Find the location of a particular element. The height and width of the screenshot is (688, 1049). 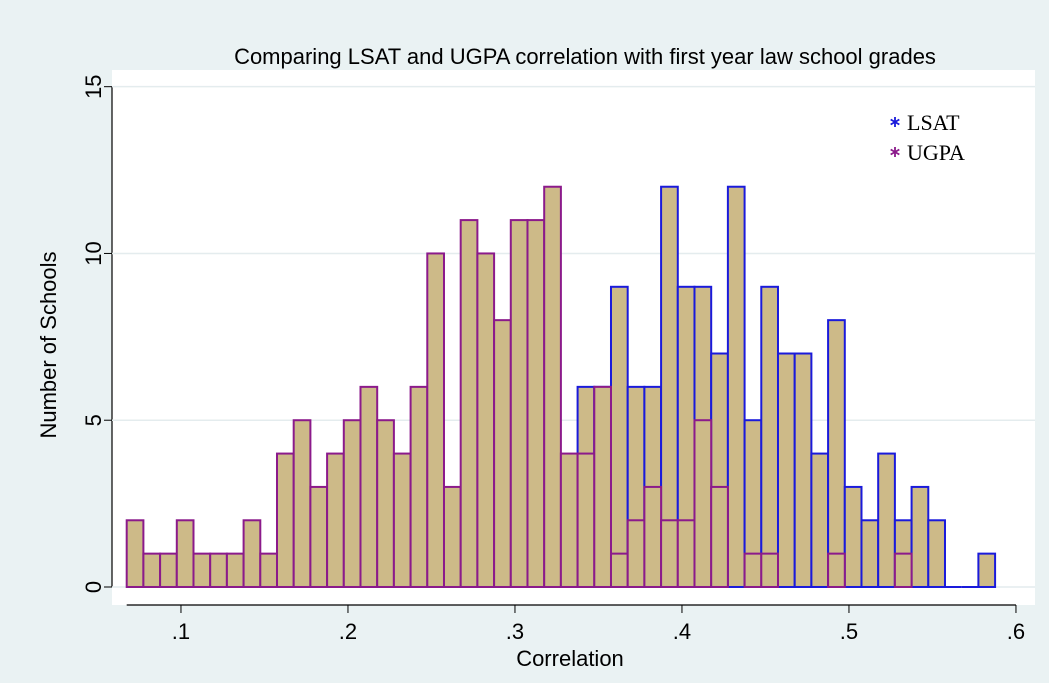

y-axis-label: Number of Schools is located at coordinates (48, 344).